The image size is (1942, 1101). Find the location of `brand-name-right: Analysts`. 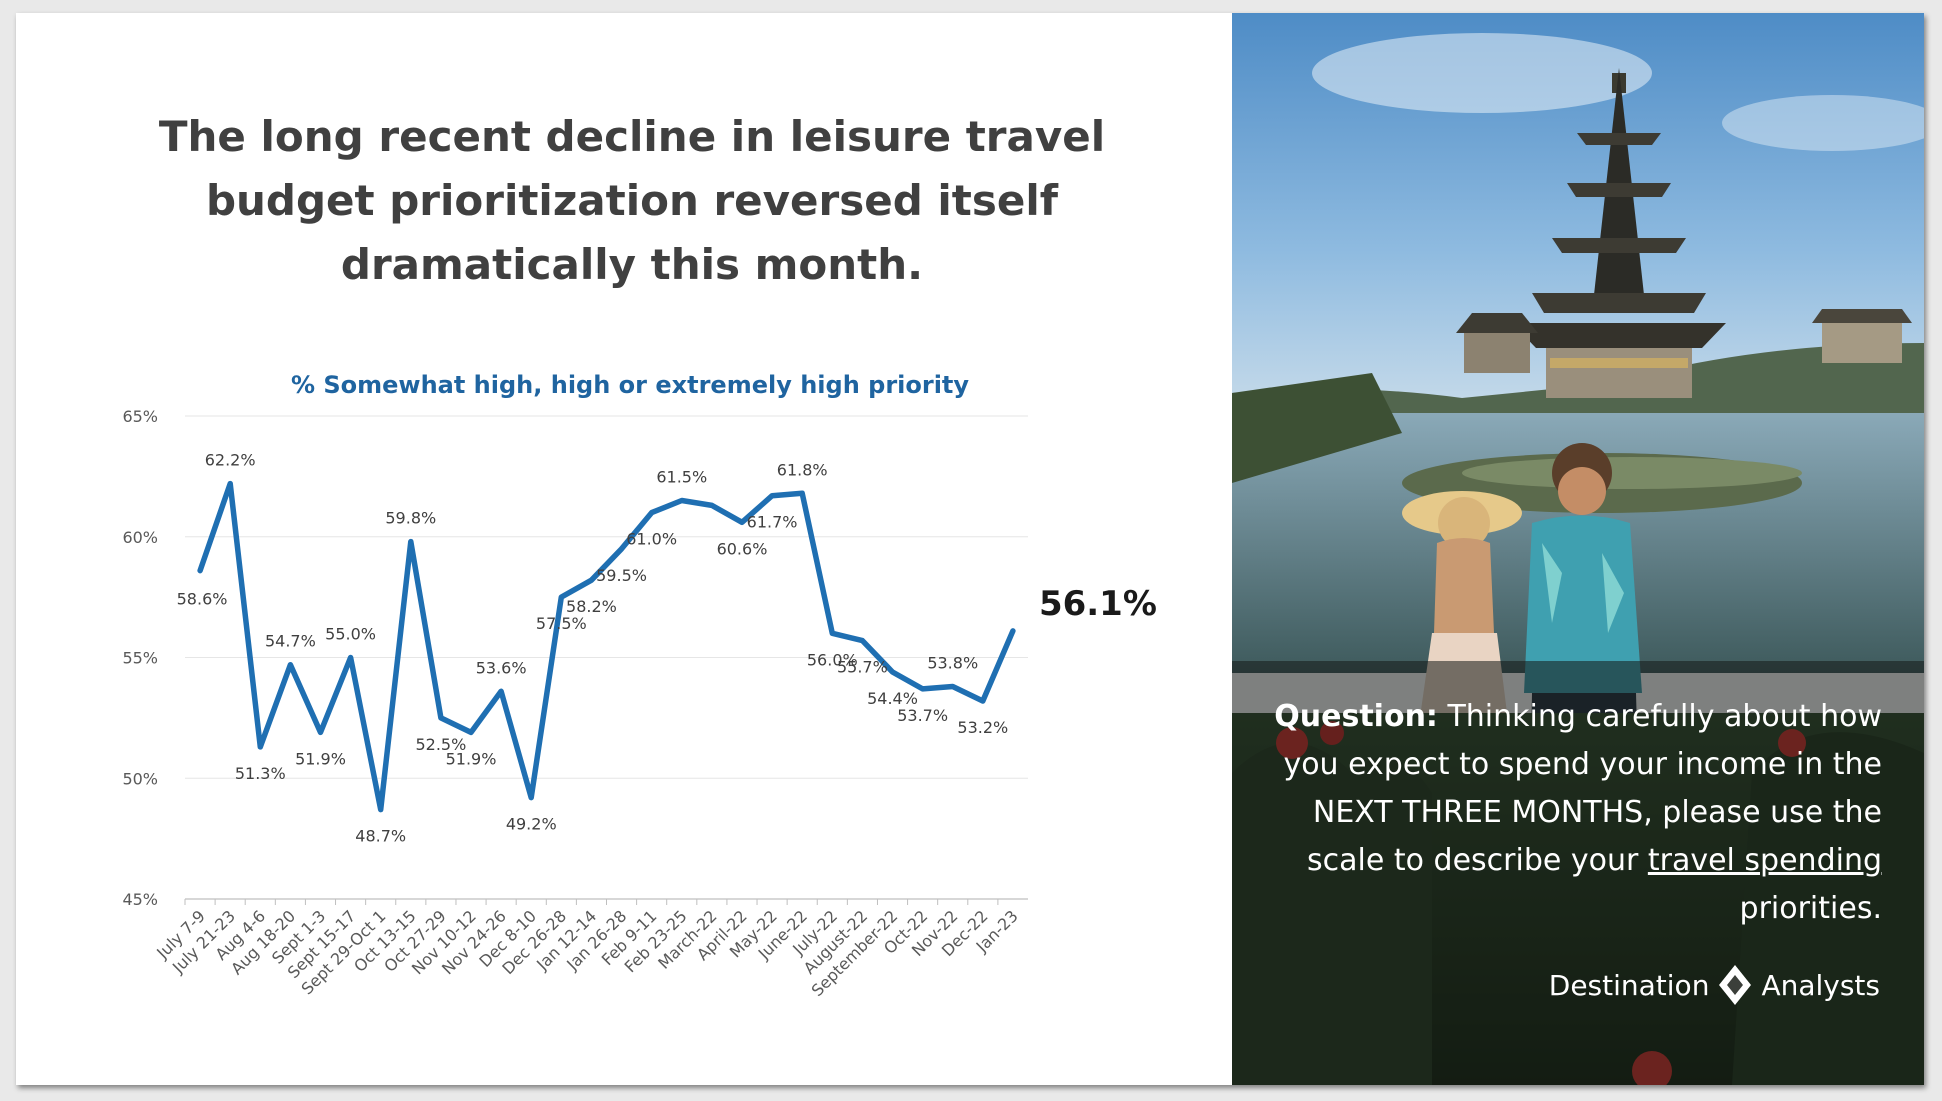

brand-name-right: Analysts is located at coordinates (1820, 985).